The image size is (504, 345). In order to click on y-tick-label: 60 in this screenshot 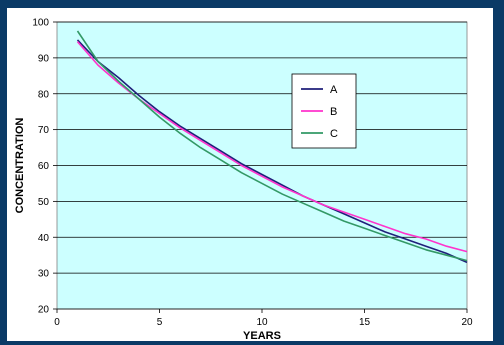, I will do `click(44, 166)`.